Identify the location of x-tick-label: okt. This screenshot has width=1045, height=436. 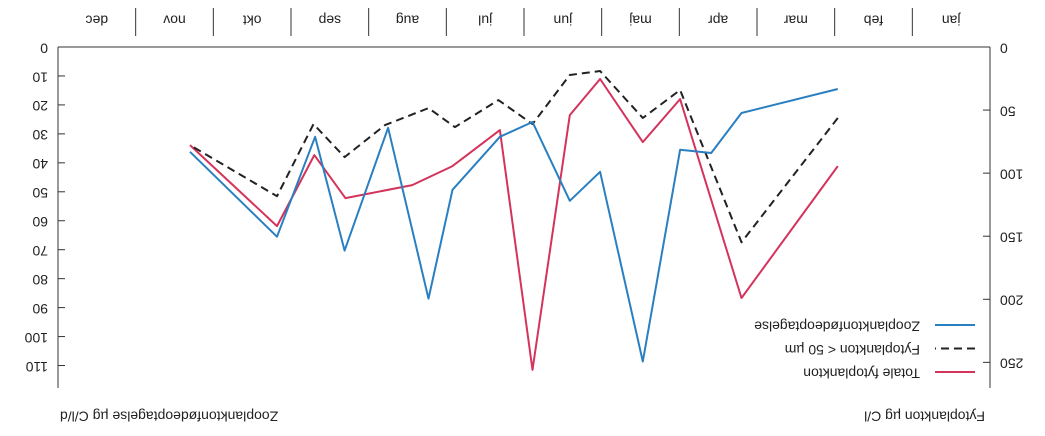
(252, 20).